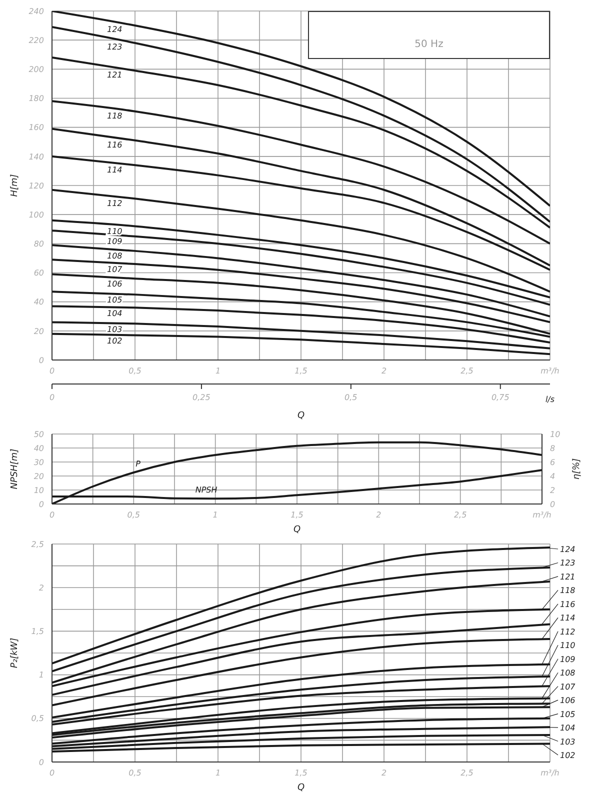 This screenshot has height=800, width=590. I want to click on y-tick-label: 60, so click(39, 273).